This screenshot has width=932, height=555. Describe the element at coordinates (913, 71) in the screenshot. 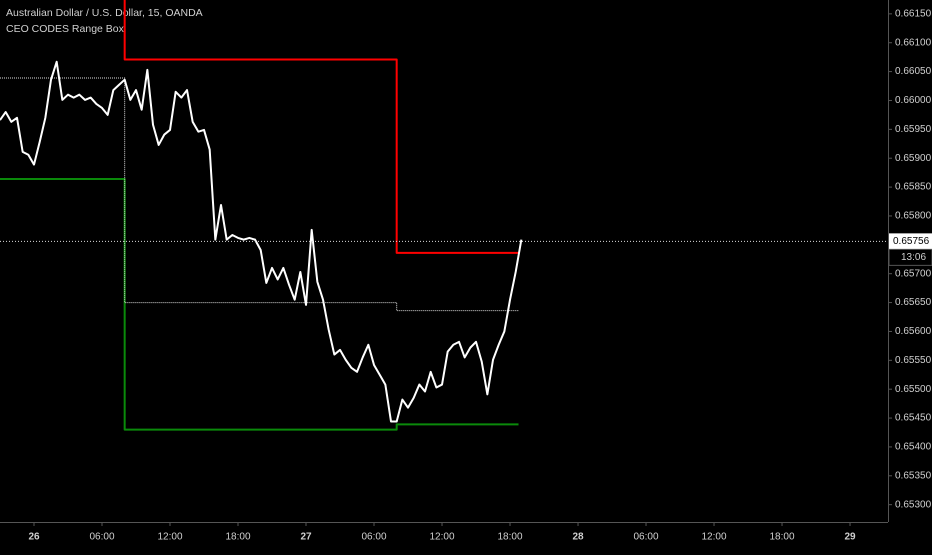

I see `y-tick-label: 0.66050` at that location.